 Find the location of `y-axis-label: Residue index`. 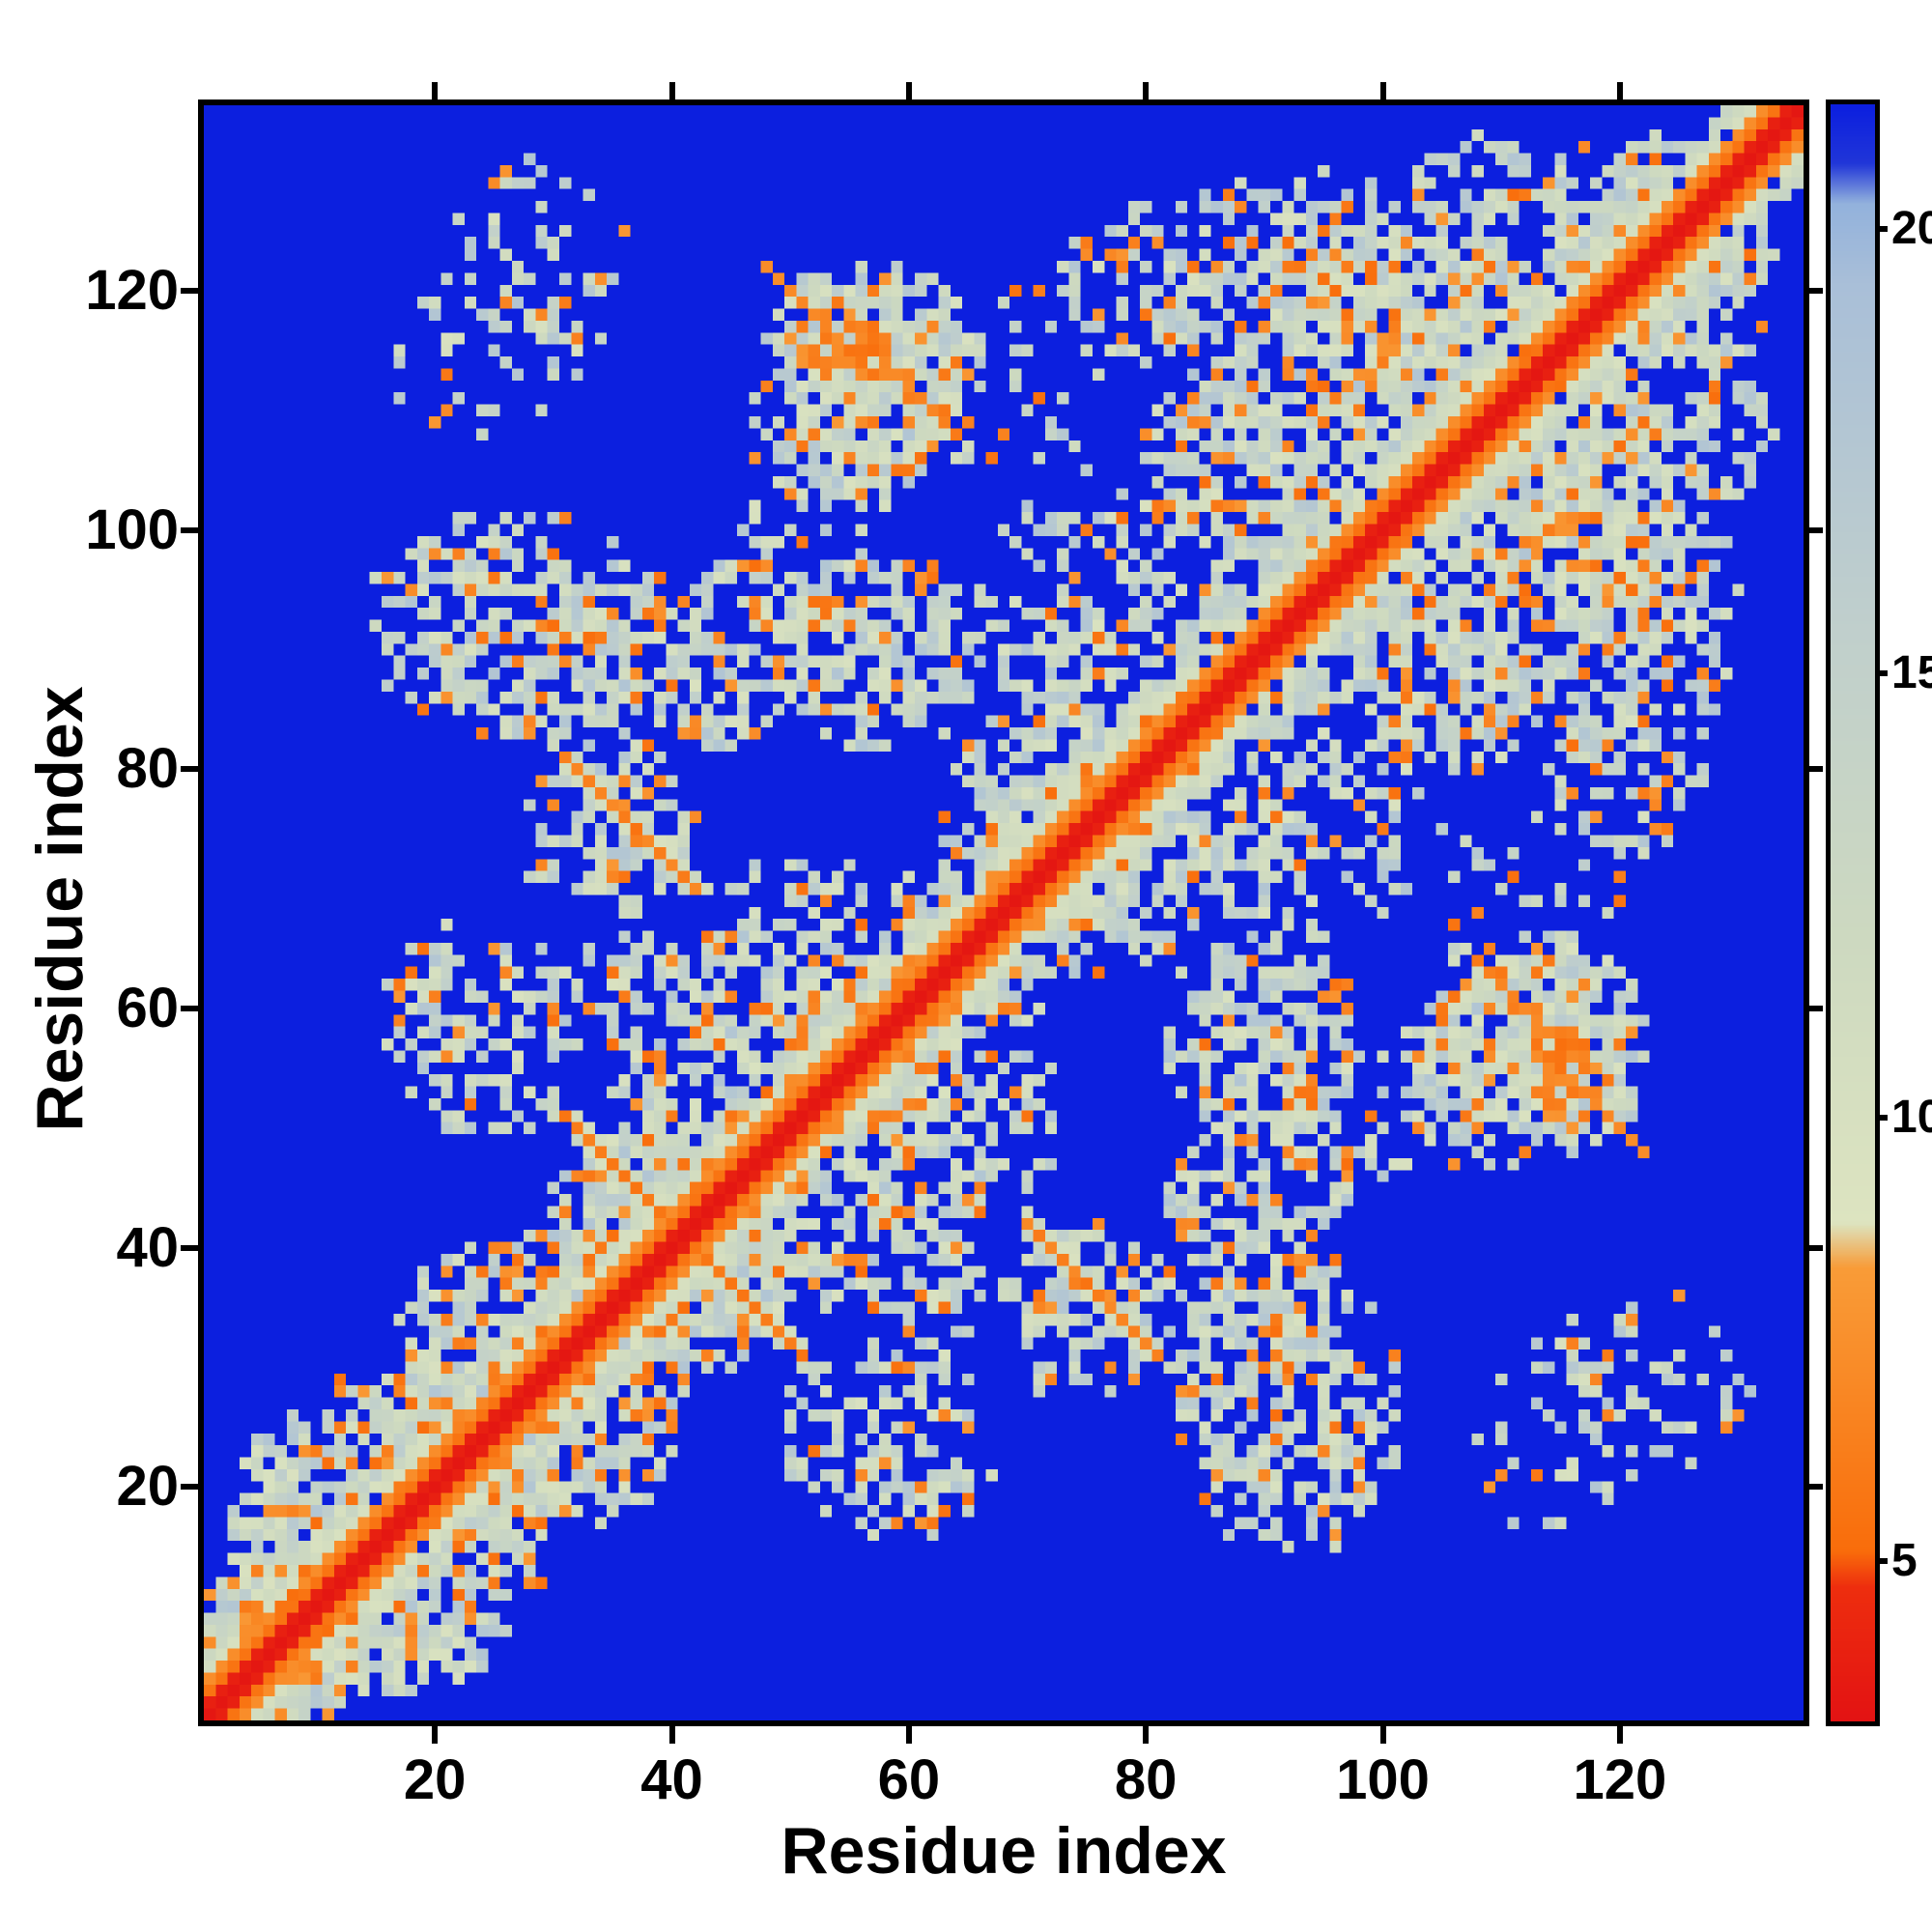

y-axis-label: Residue index is located at coordinates (60, 909).